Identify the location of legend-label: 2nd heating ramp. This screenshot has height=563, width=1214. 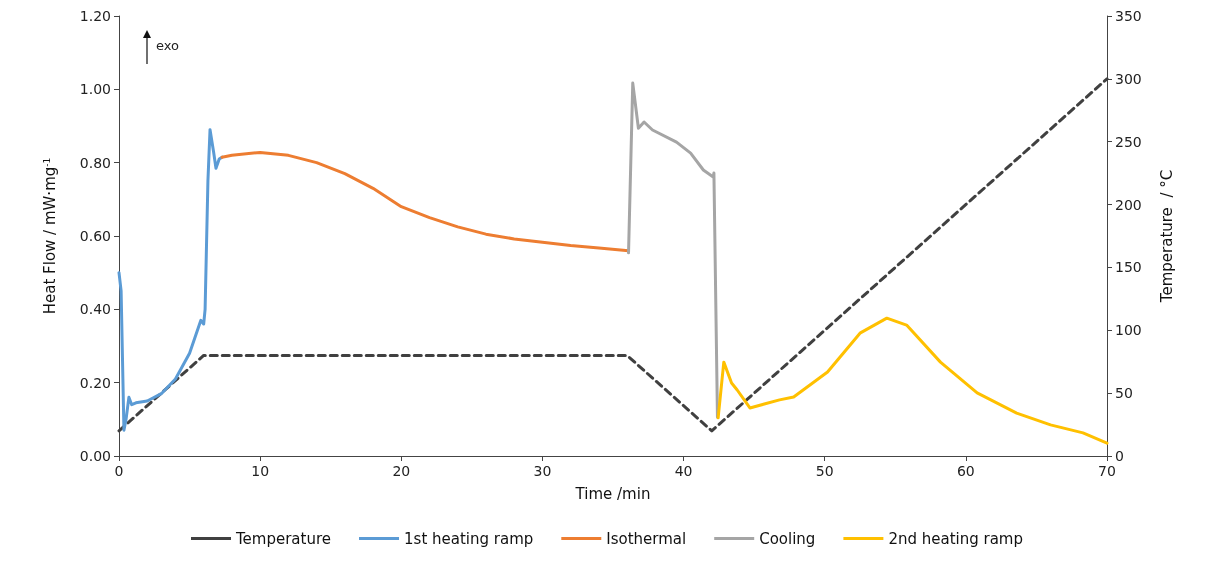
(955, 538).